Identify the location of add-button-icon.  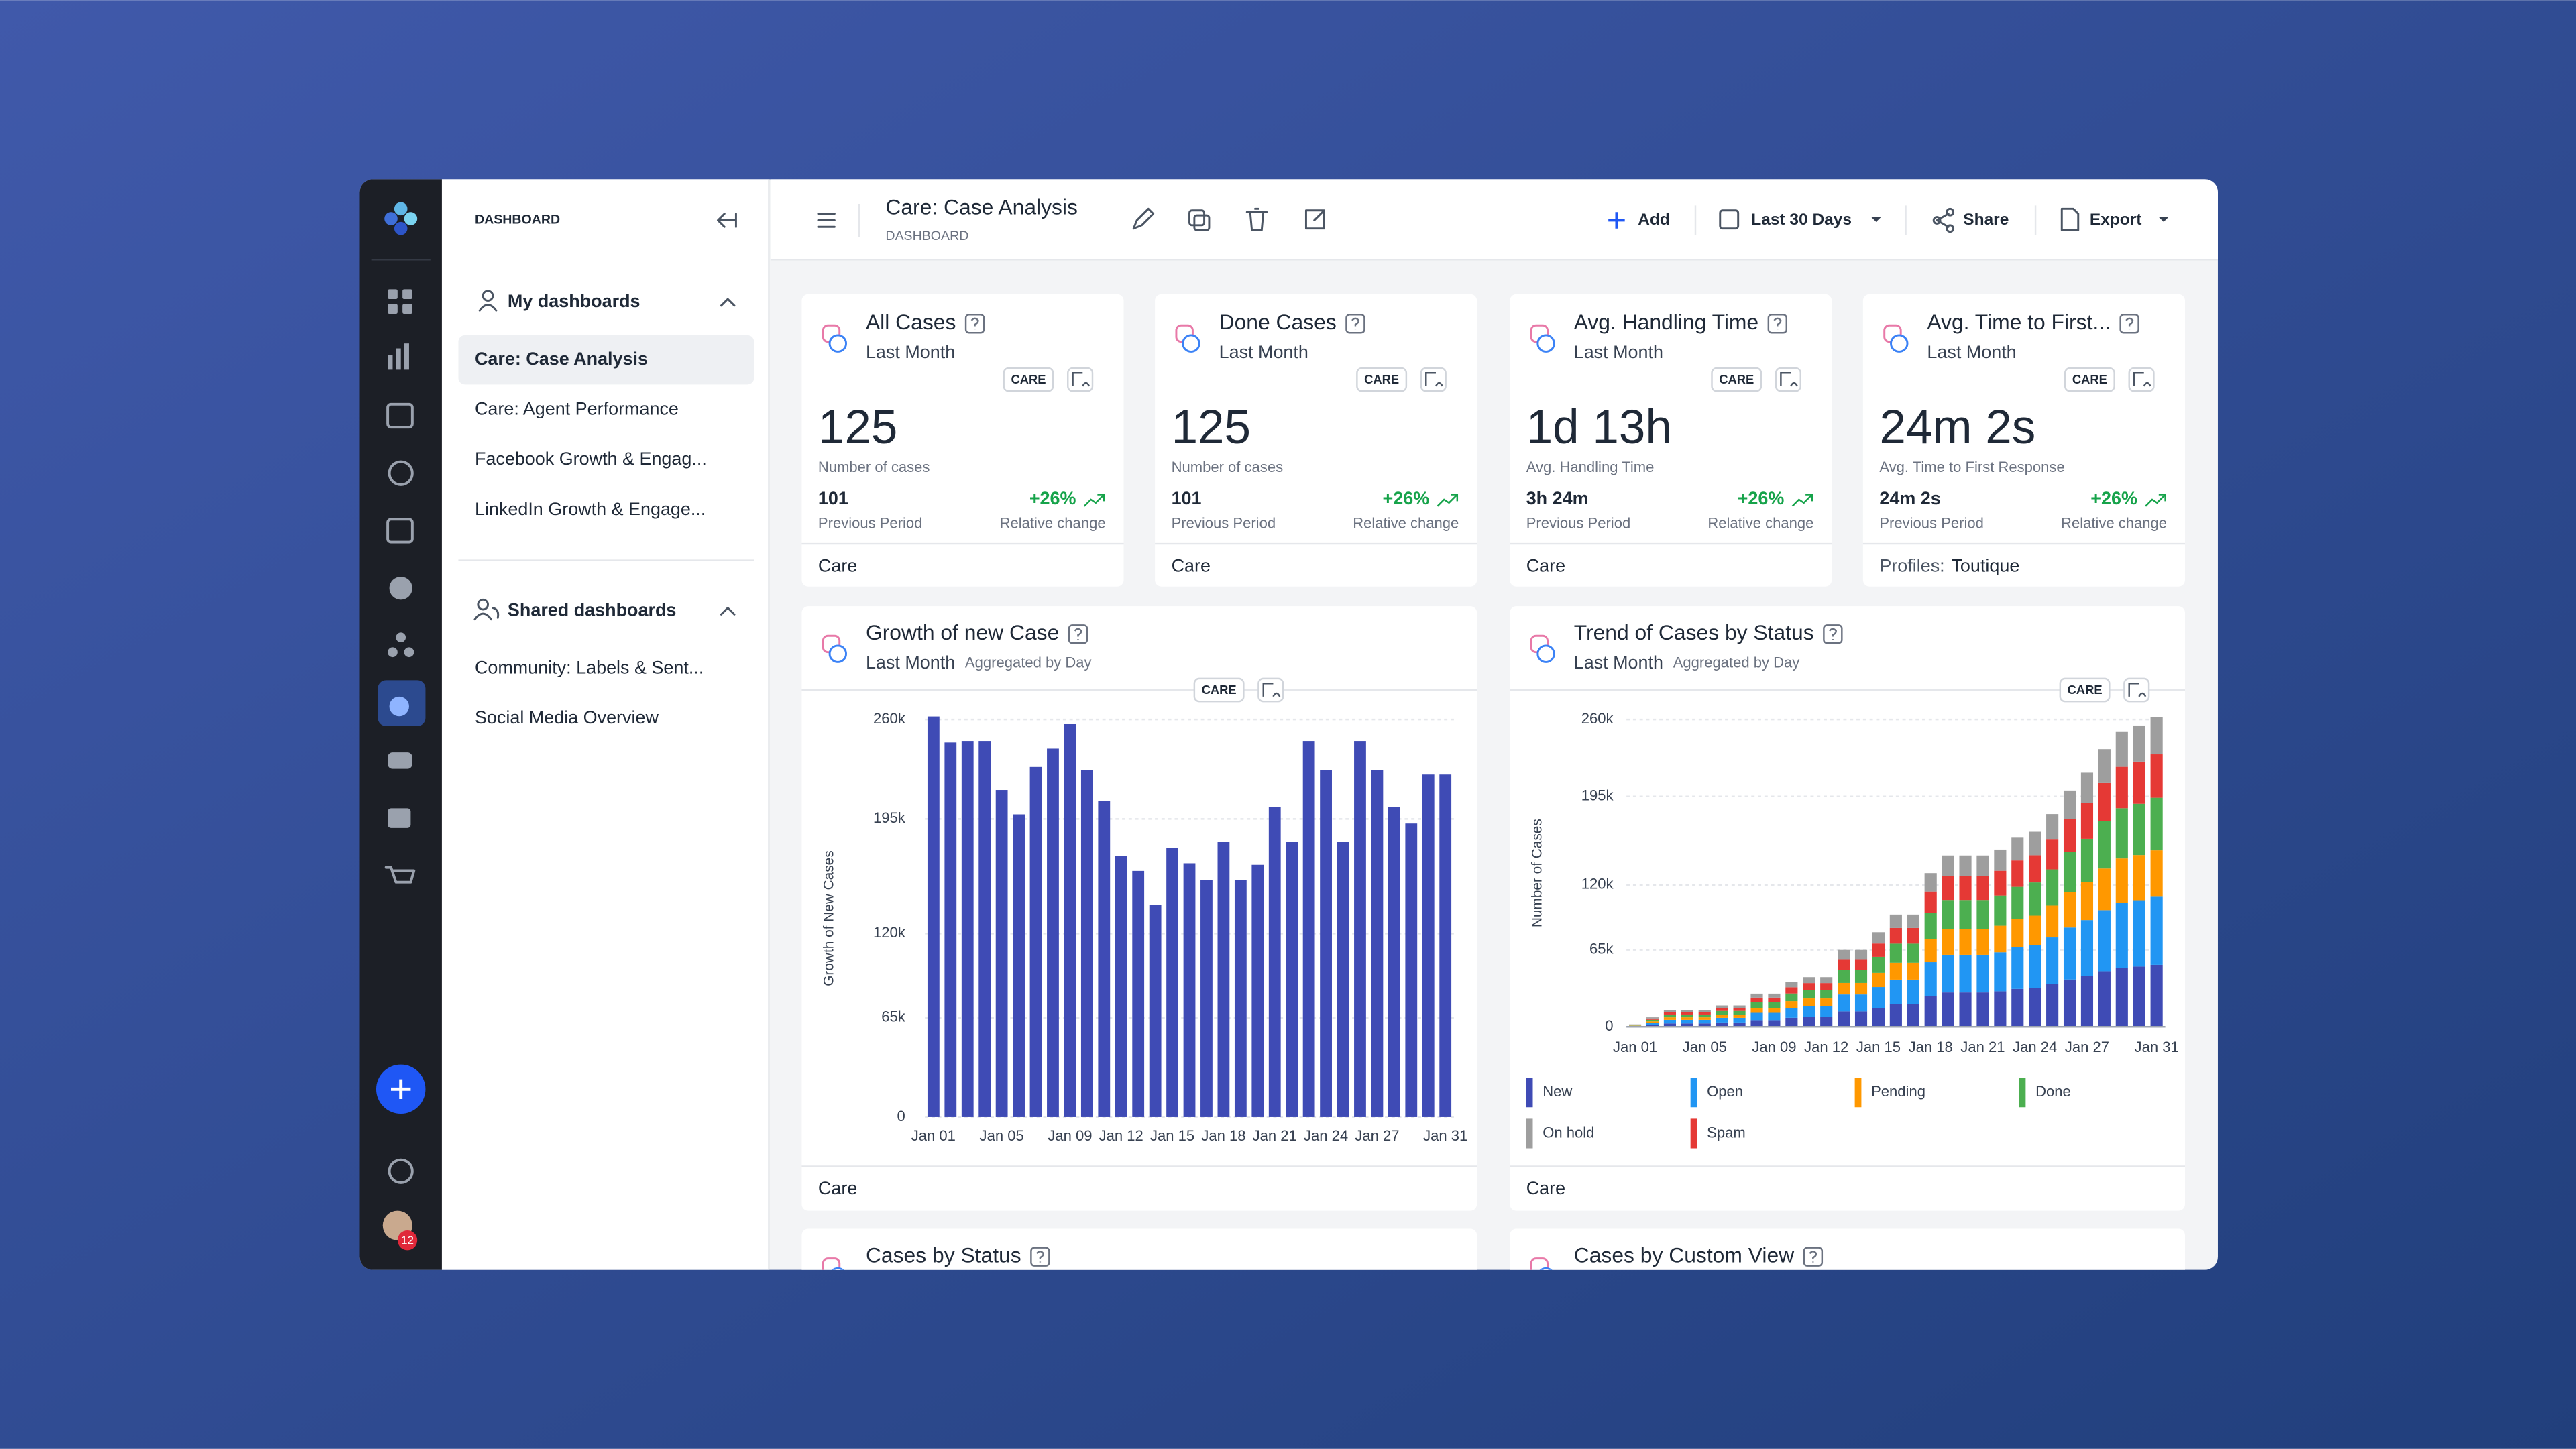
(401, 1089).